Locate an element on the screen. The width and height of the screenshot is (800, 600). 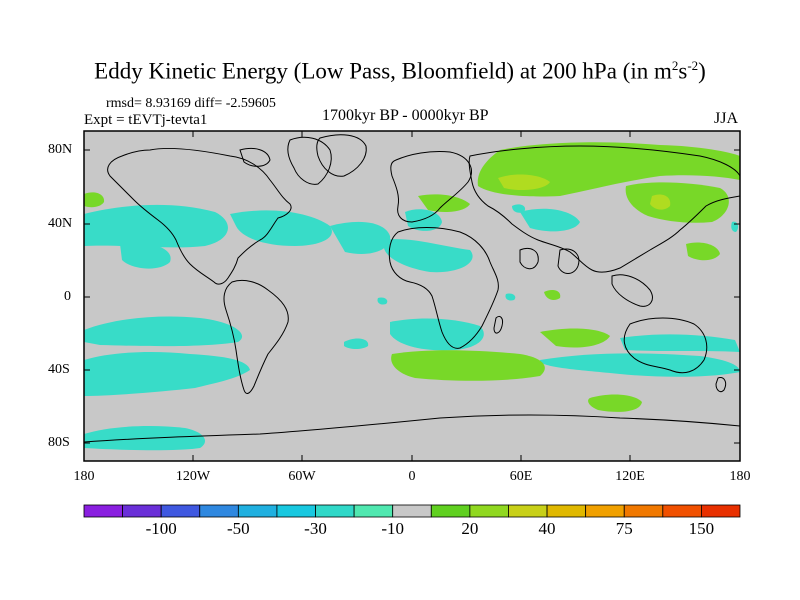
colorbar-label-3: -10 is located at coordinates (393, 528).